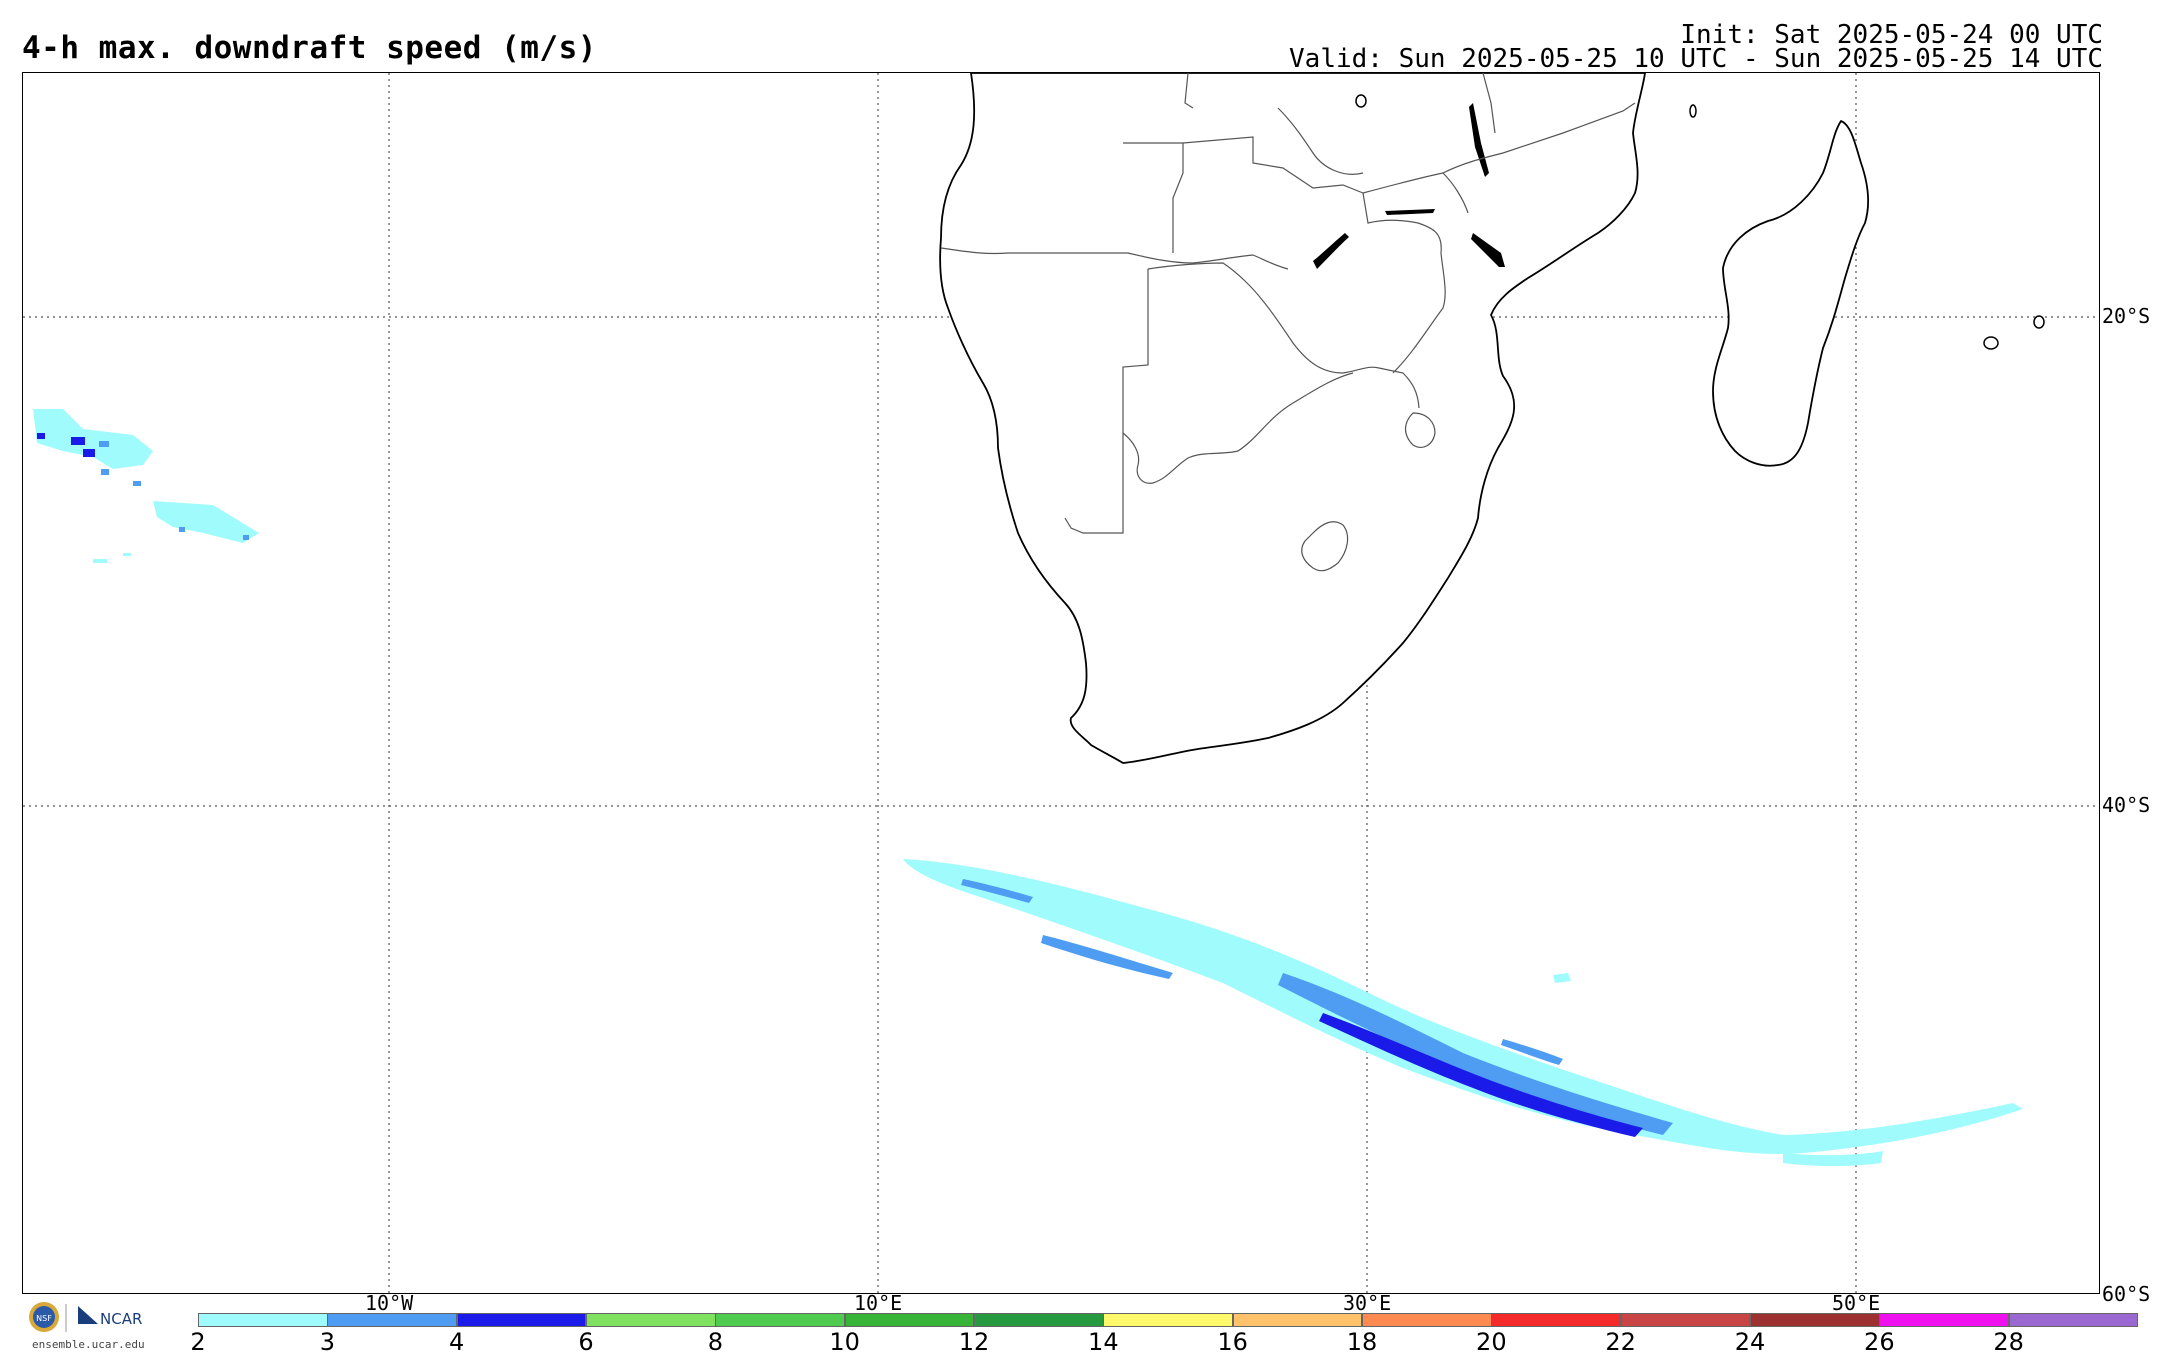  What do you see at coordinates (2039, 322) in the screenshot?
I see `mauritius-island` at bounding box center [2039, 322].